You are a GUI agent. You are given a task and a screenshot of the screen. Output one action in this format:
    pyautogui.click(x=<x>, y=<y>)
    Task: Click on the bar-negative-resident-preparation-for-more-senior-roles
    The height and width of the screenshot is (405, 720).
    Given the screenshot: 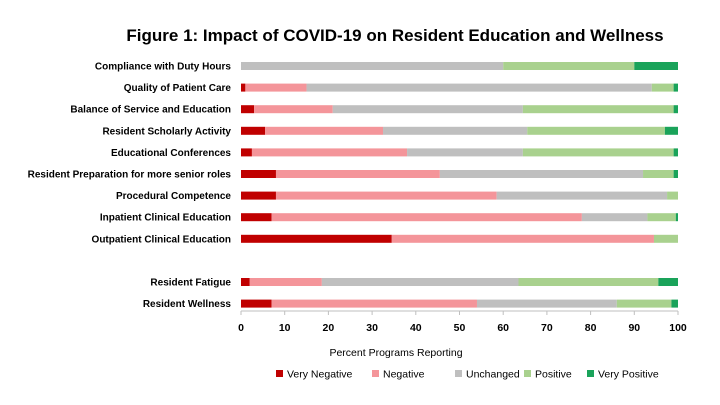 What is the action you would take?
    pyautogui.click(x=357, y=174)
    